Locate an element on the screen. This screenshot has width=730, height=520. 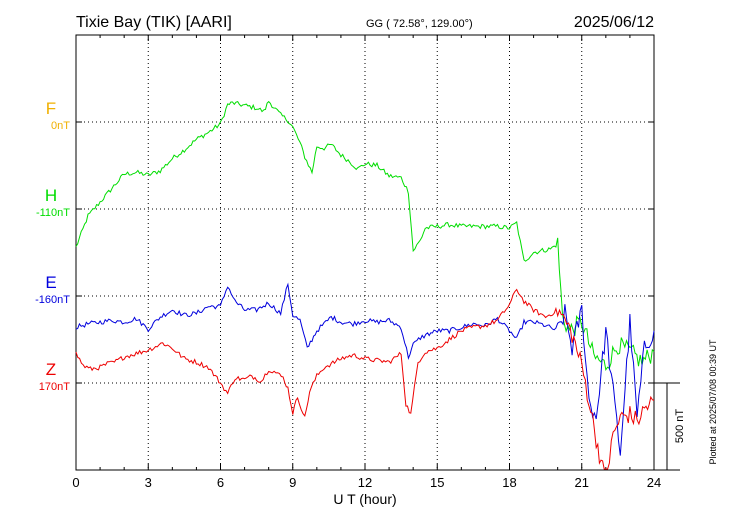
component-label-f: F is located at coordinates (51, 108).